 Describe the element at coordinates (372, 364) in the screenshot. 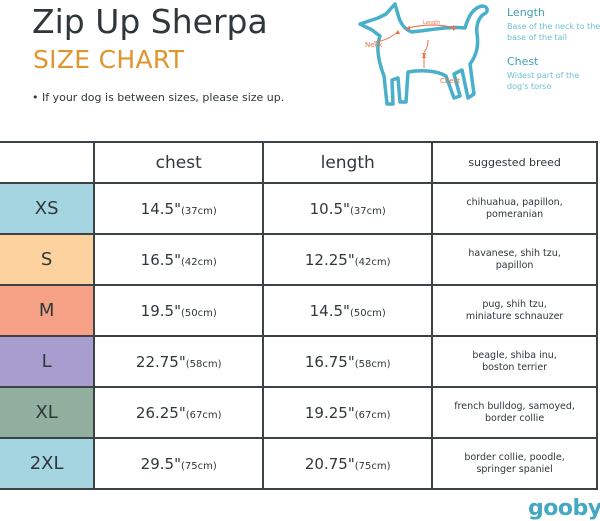

I see `length-cm: (58cm)` at that location.